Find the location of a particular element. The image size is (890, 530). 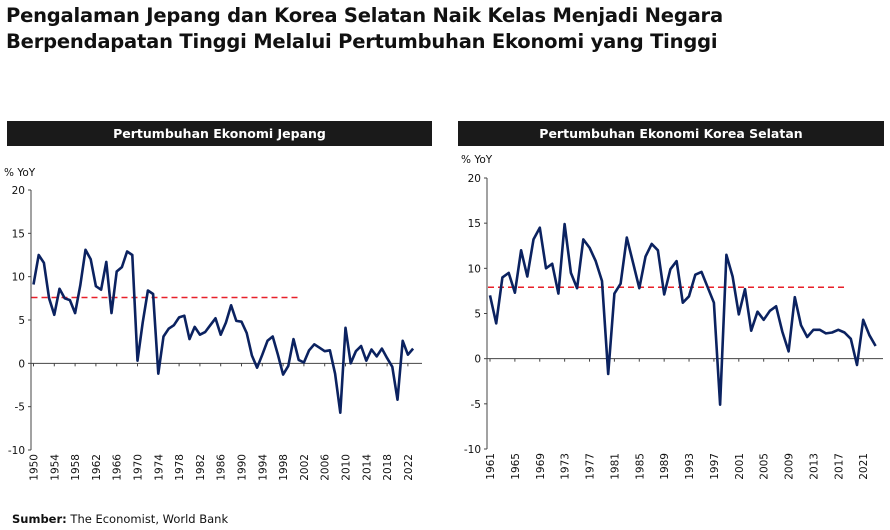

korea-x-tick-label: 1981 is located at coordinates (615, 466).